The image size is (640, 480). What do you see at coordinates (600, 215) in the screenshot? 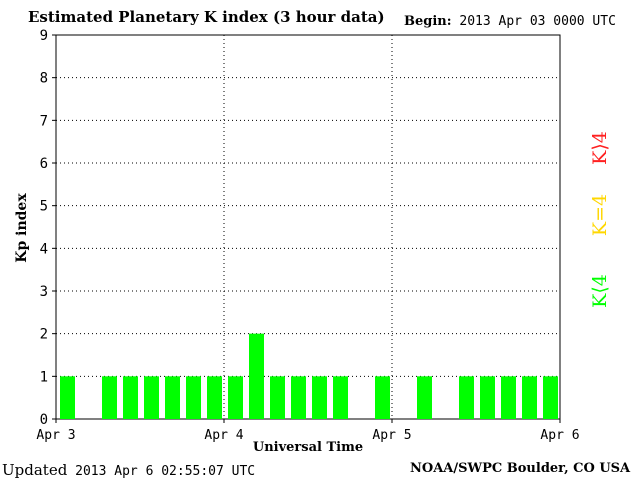
I see `legend-equal: K=4` at bounding box center [600, 215].